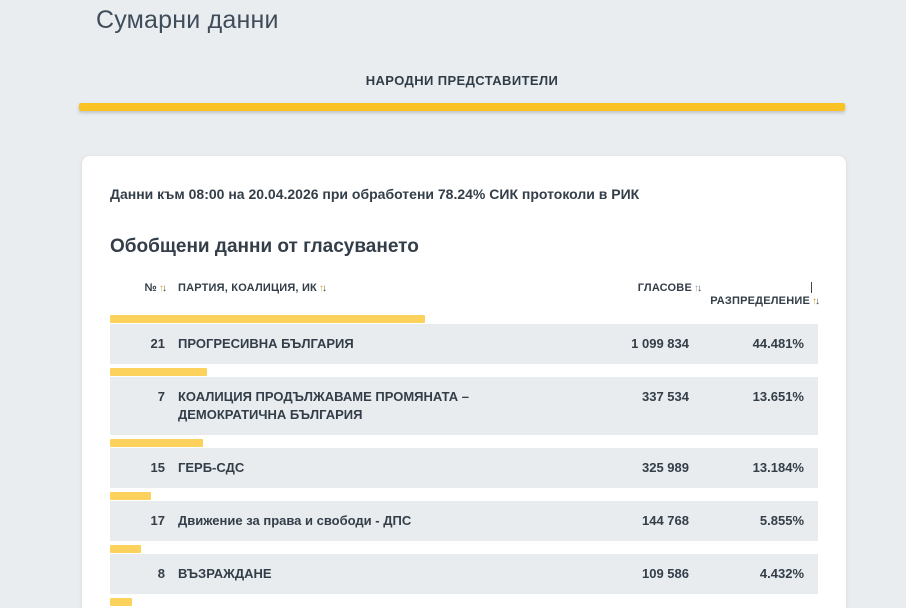  What do you see at coordinates (187, 20) in the screenshot?
I see `page-title: Сумарни данни` at bounding box center [187, 20].